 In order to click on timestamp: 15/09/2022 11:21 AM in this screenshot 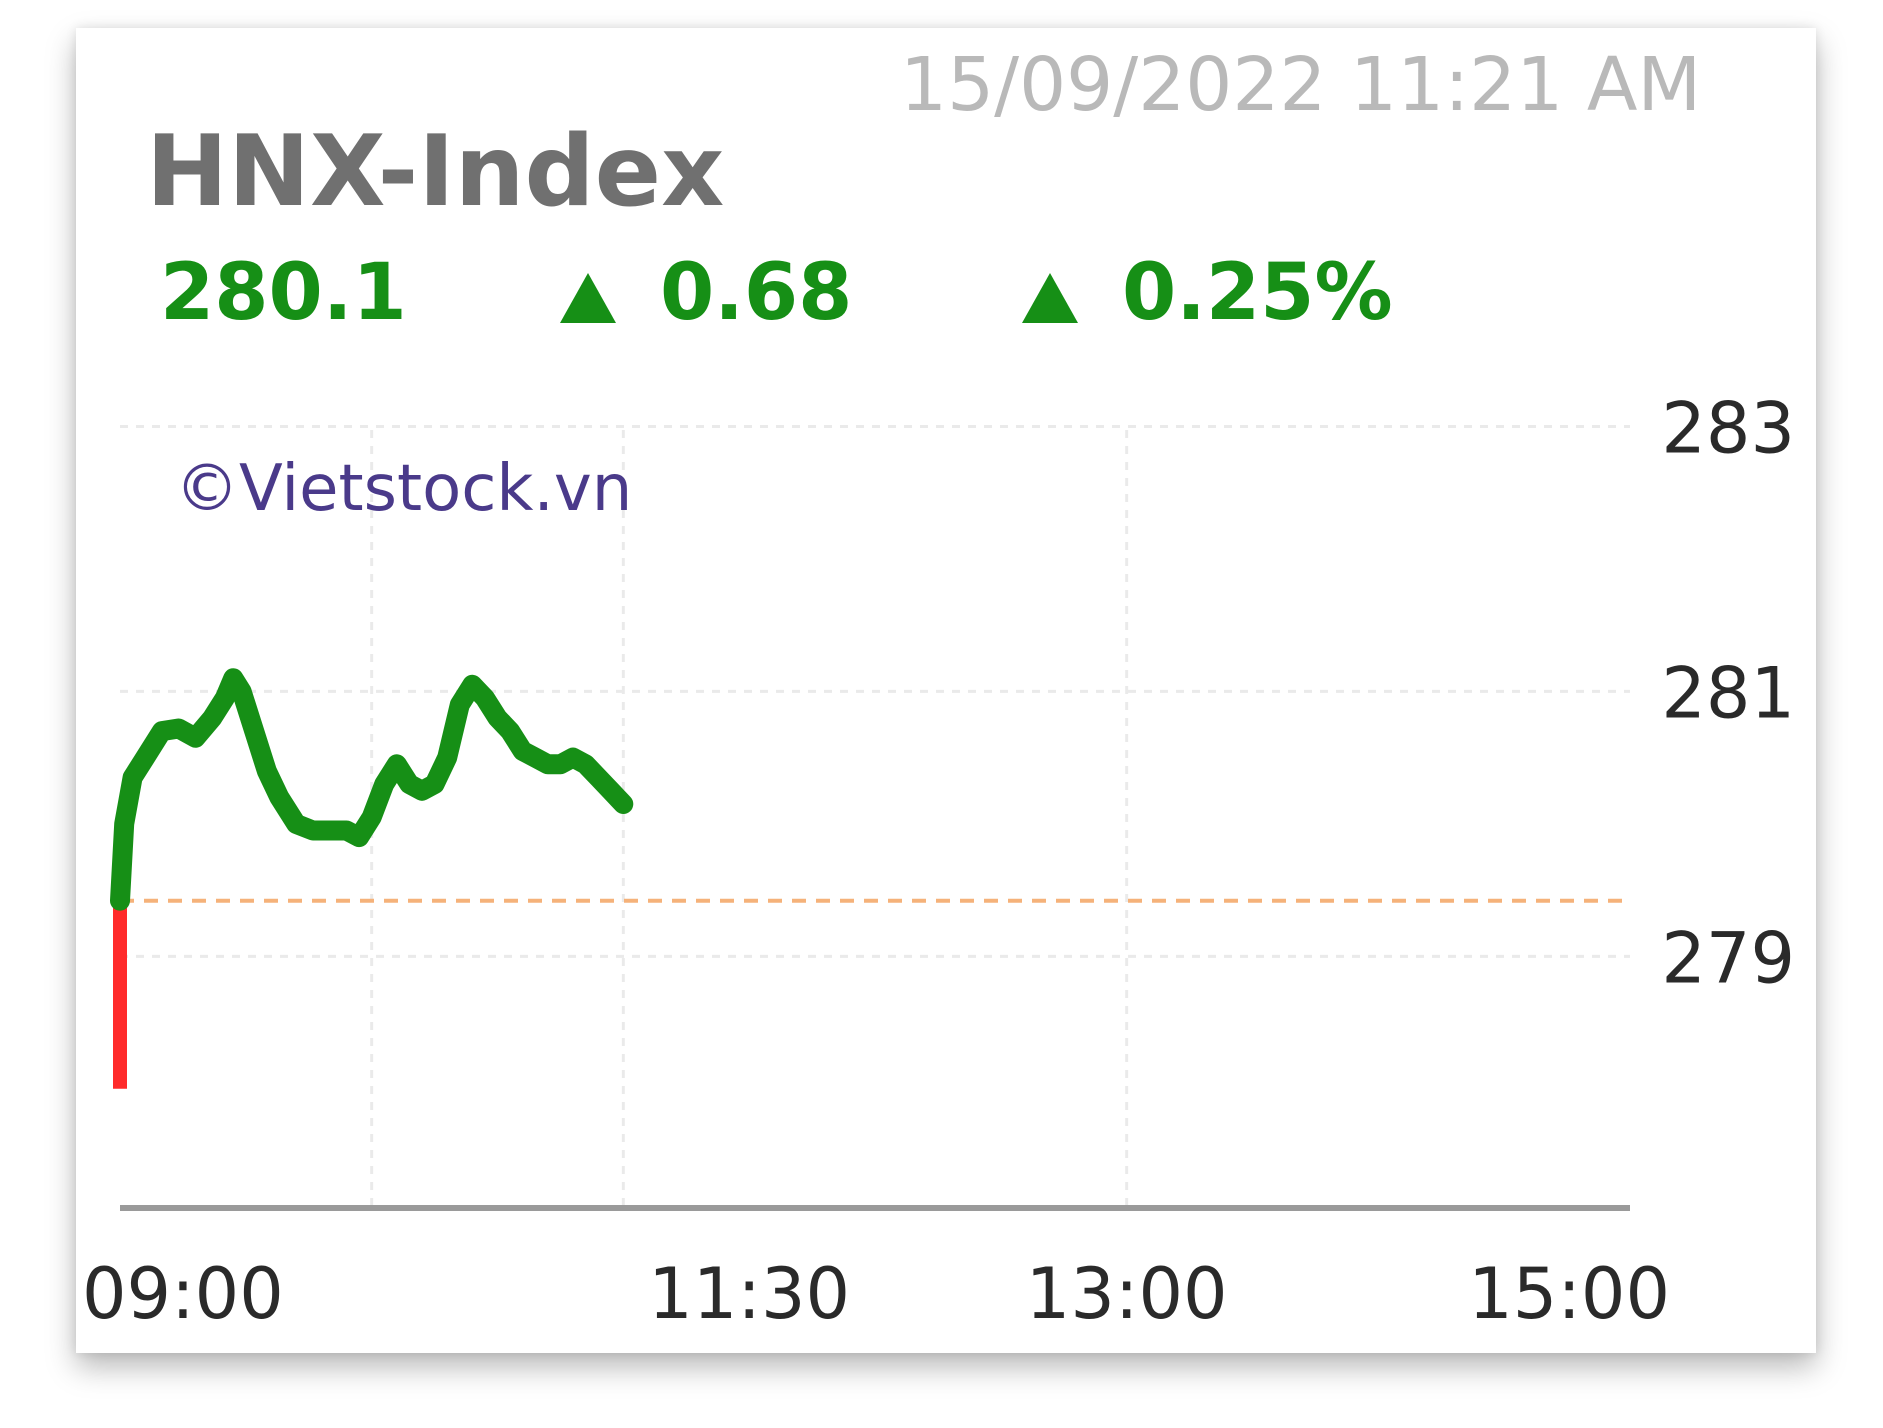, I will do `click(1301, 85)`.